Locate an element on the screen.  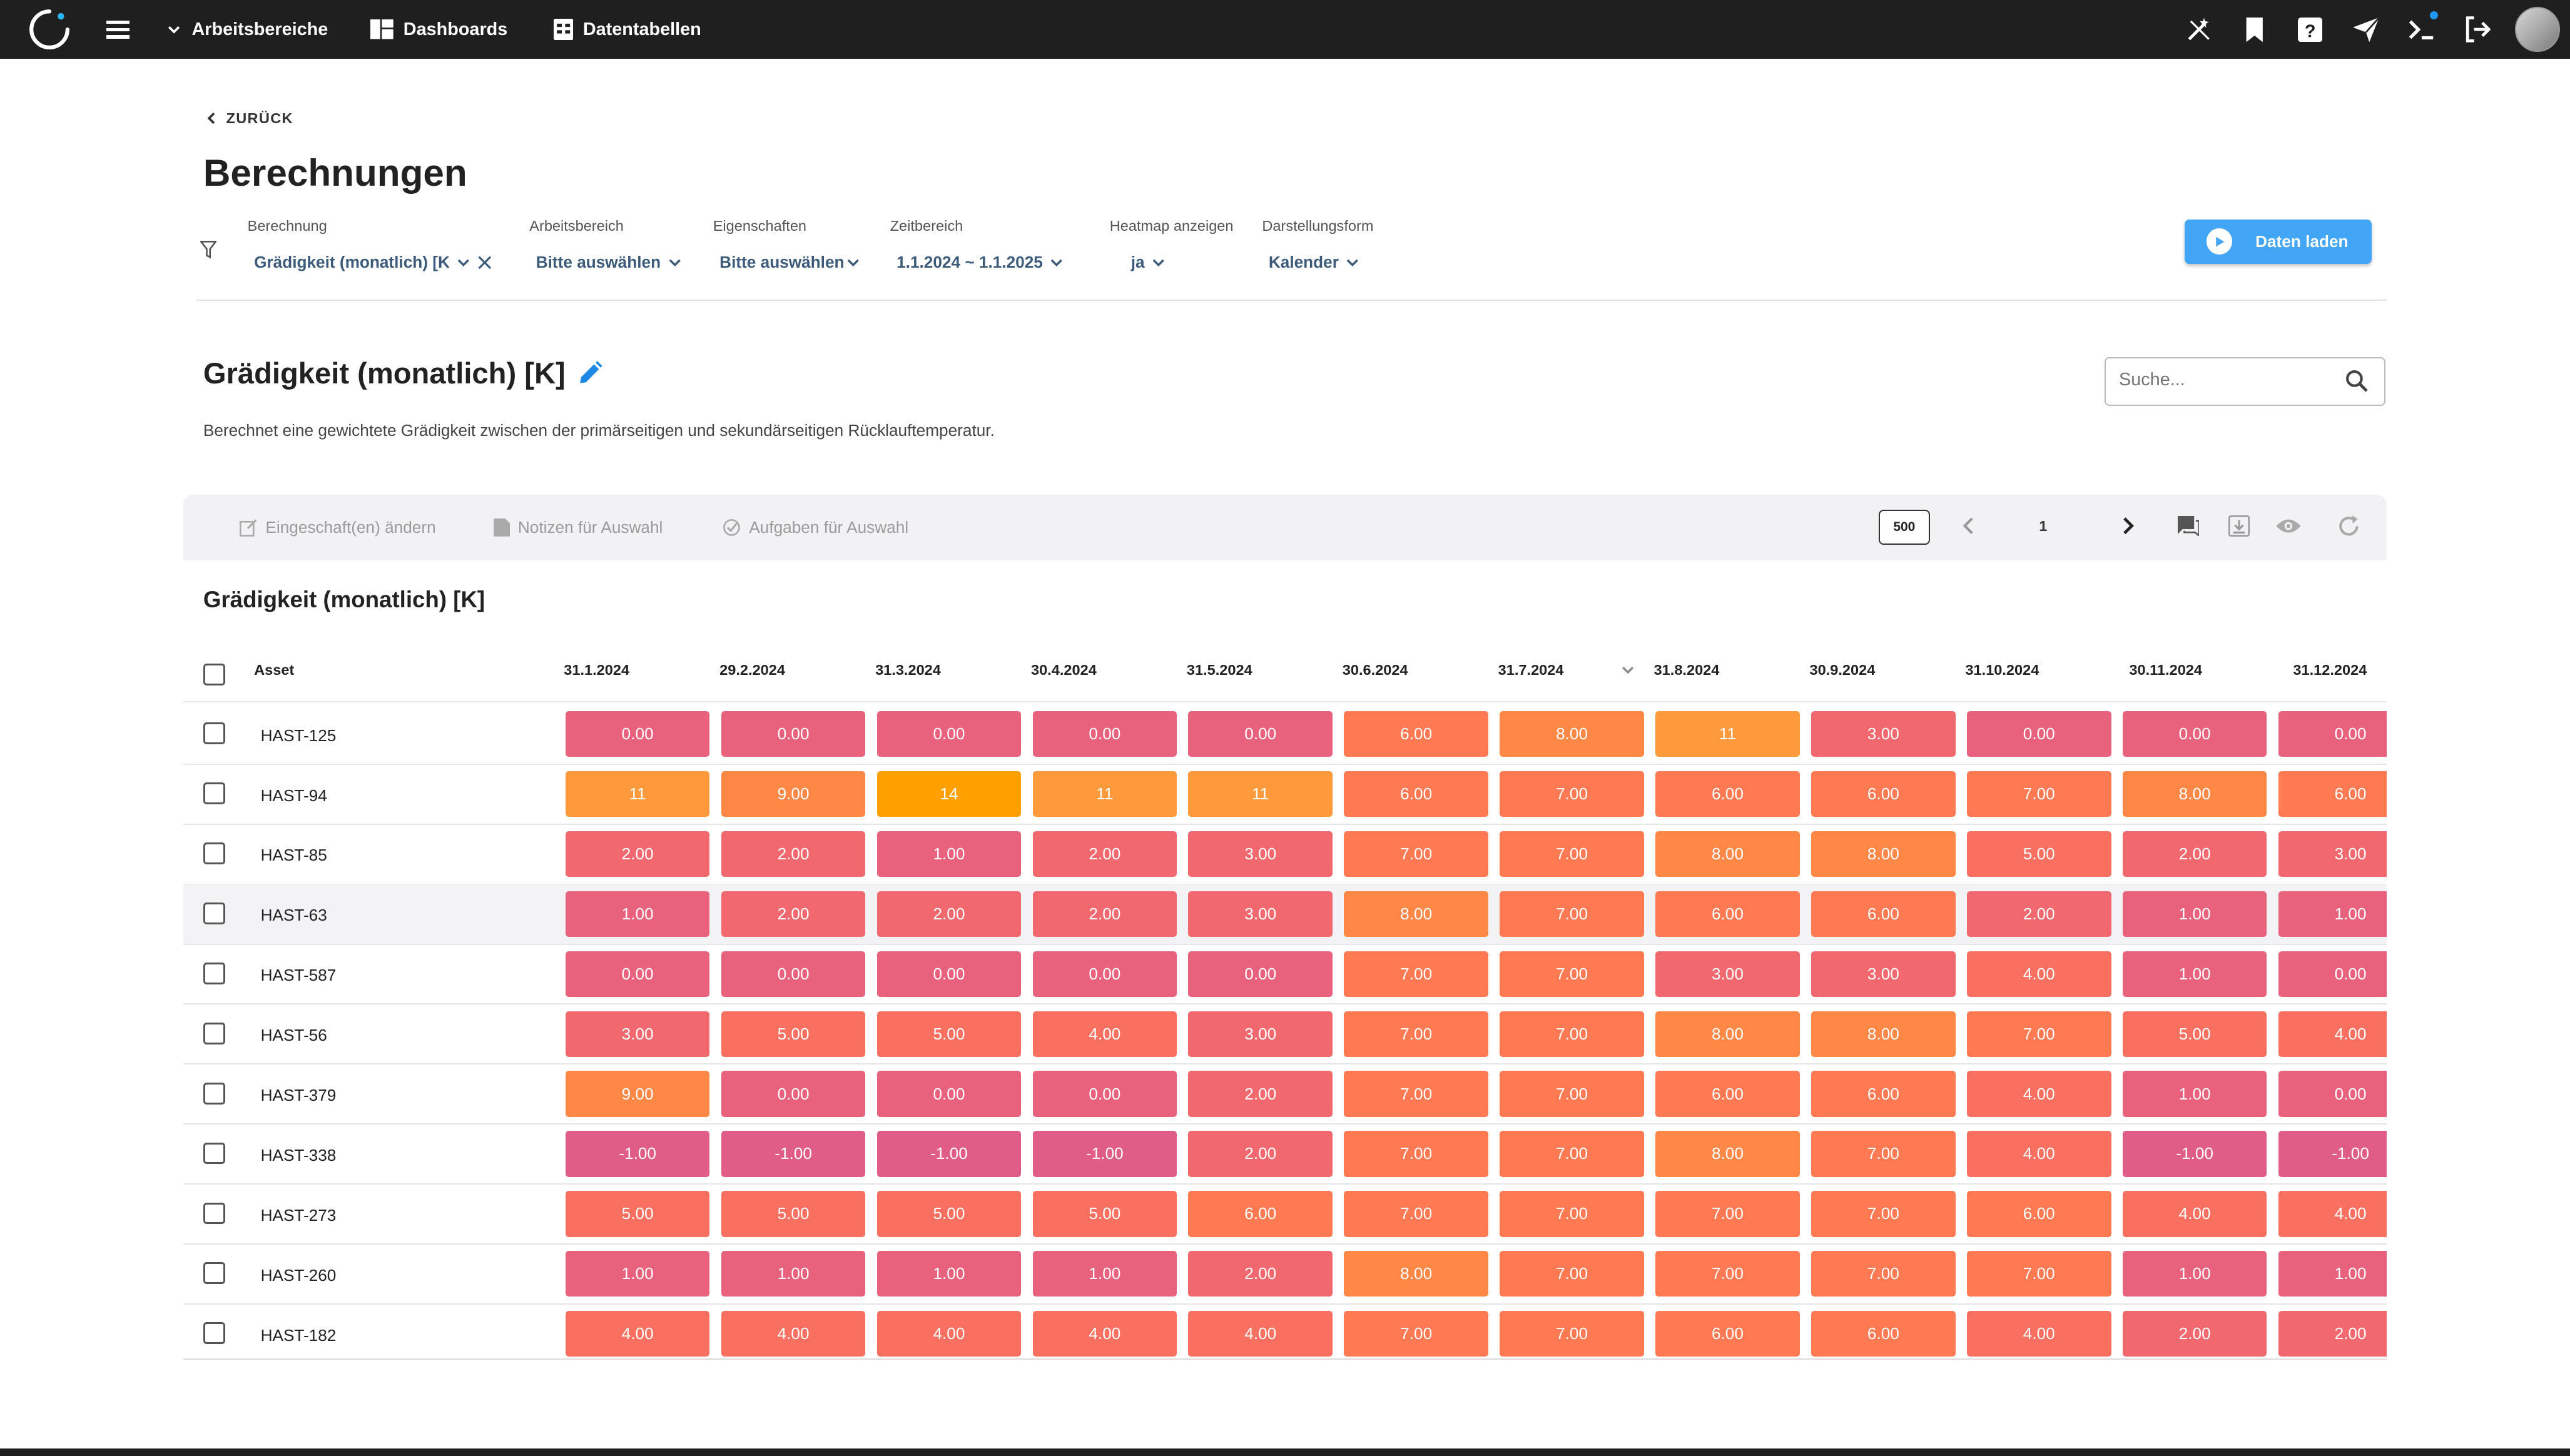
download-icon is located at coordinates (2239, 526).